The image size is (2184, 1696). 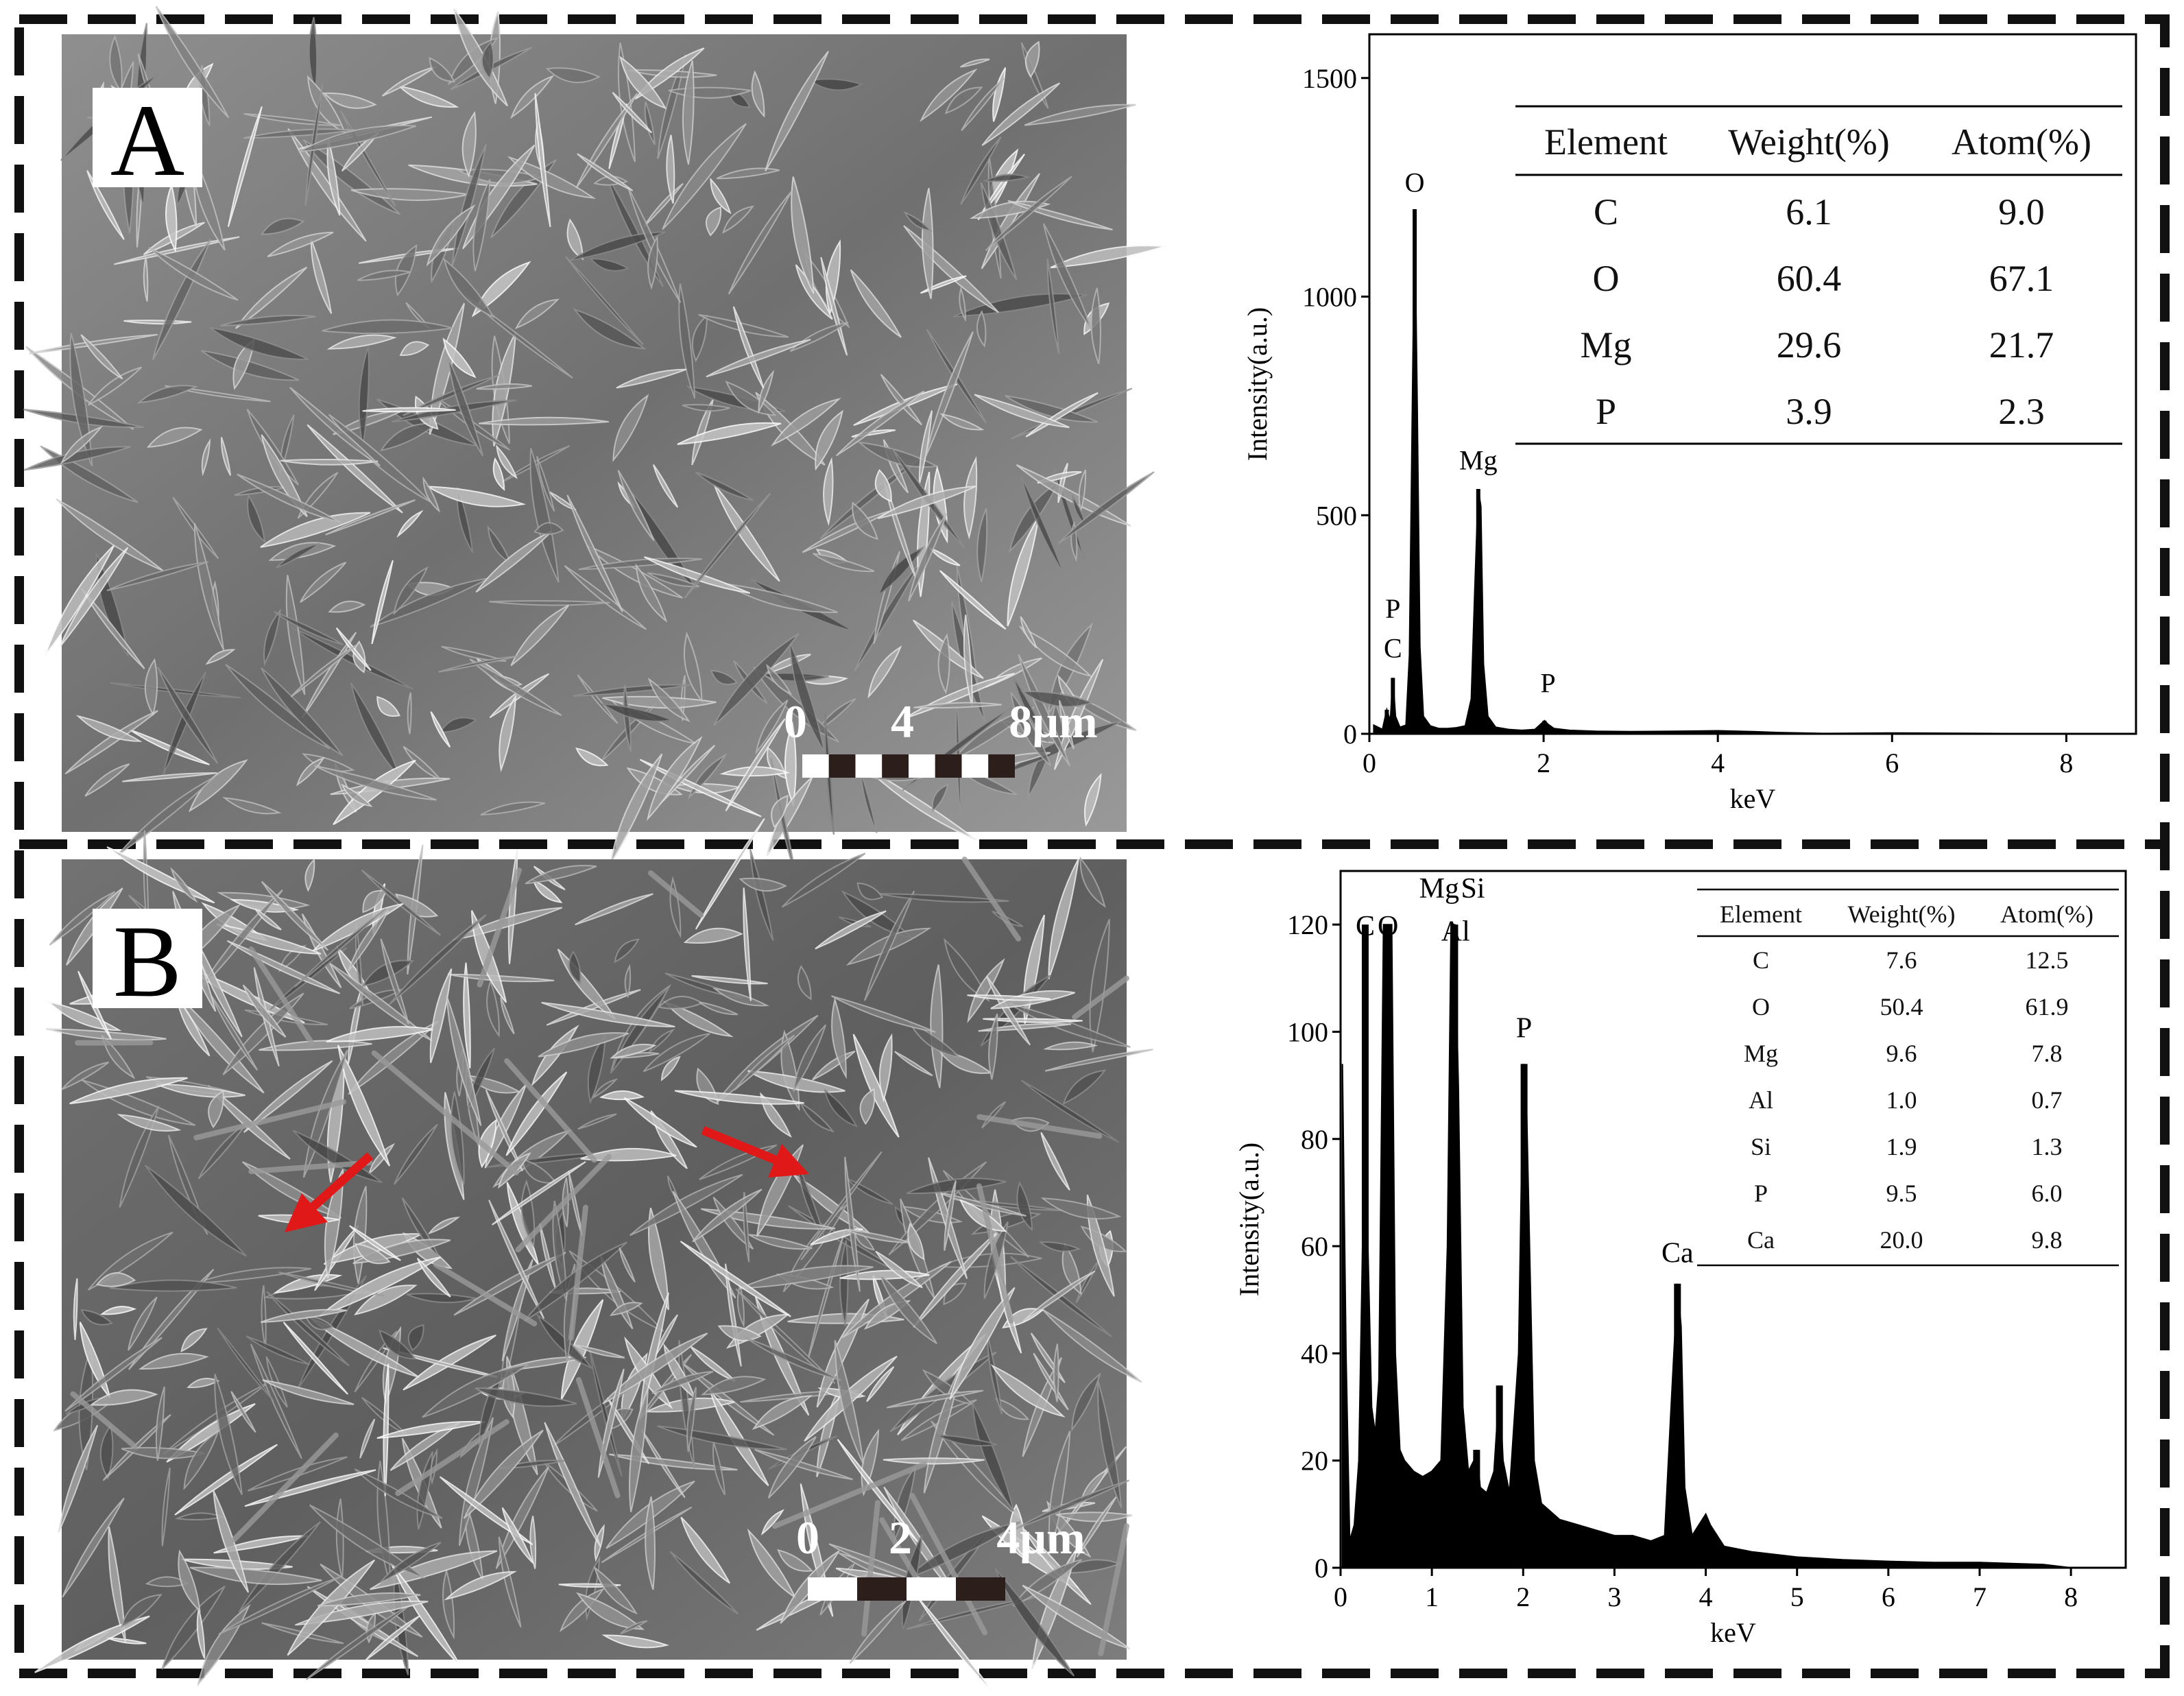 I want to click on peak-label: O, so click(x=1415, y=182).